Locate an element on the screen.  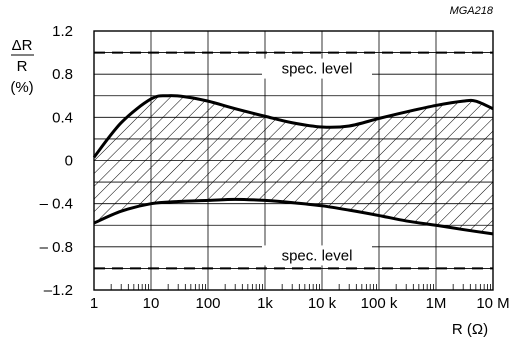
y-tick-label: – 0.4 is located at coordinates (56, 204).